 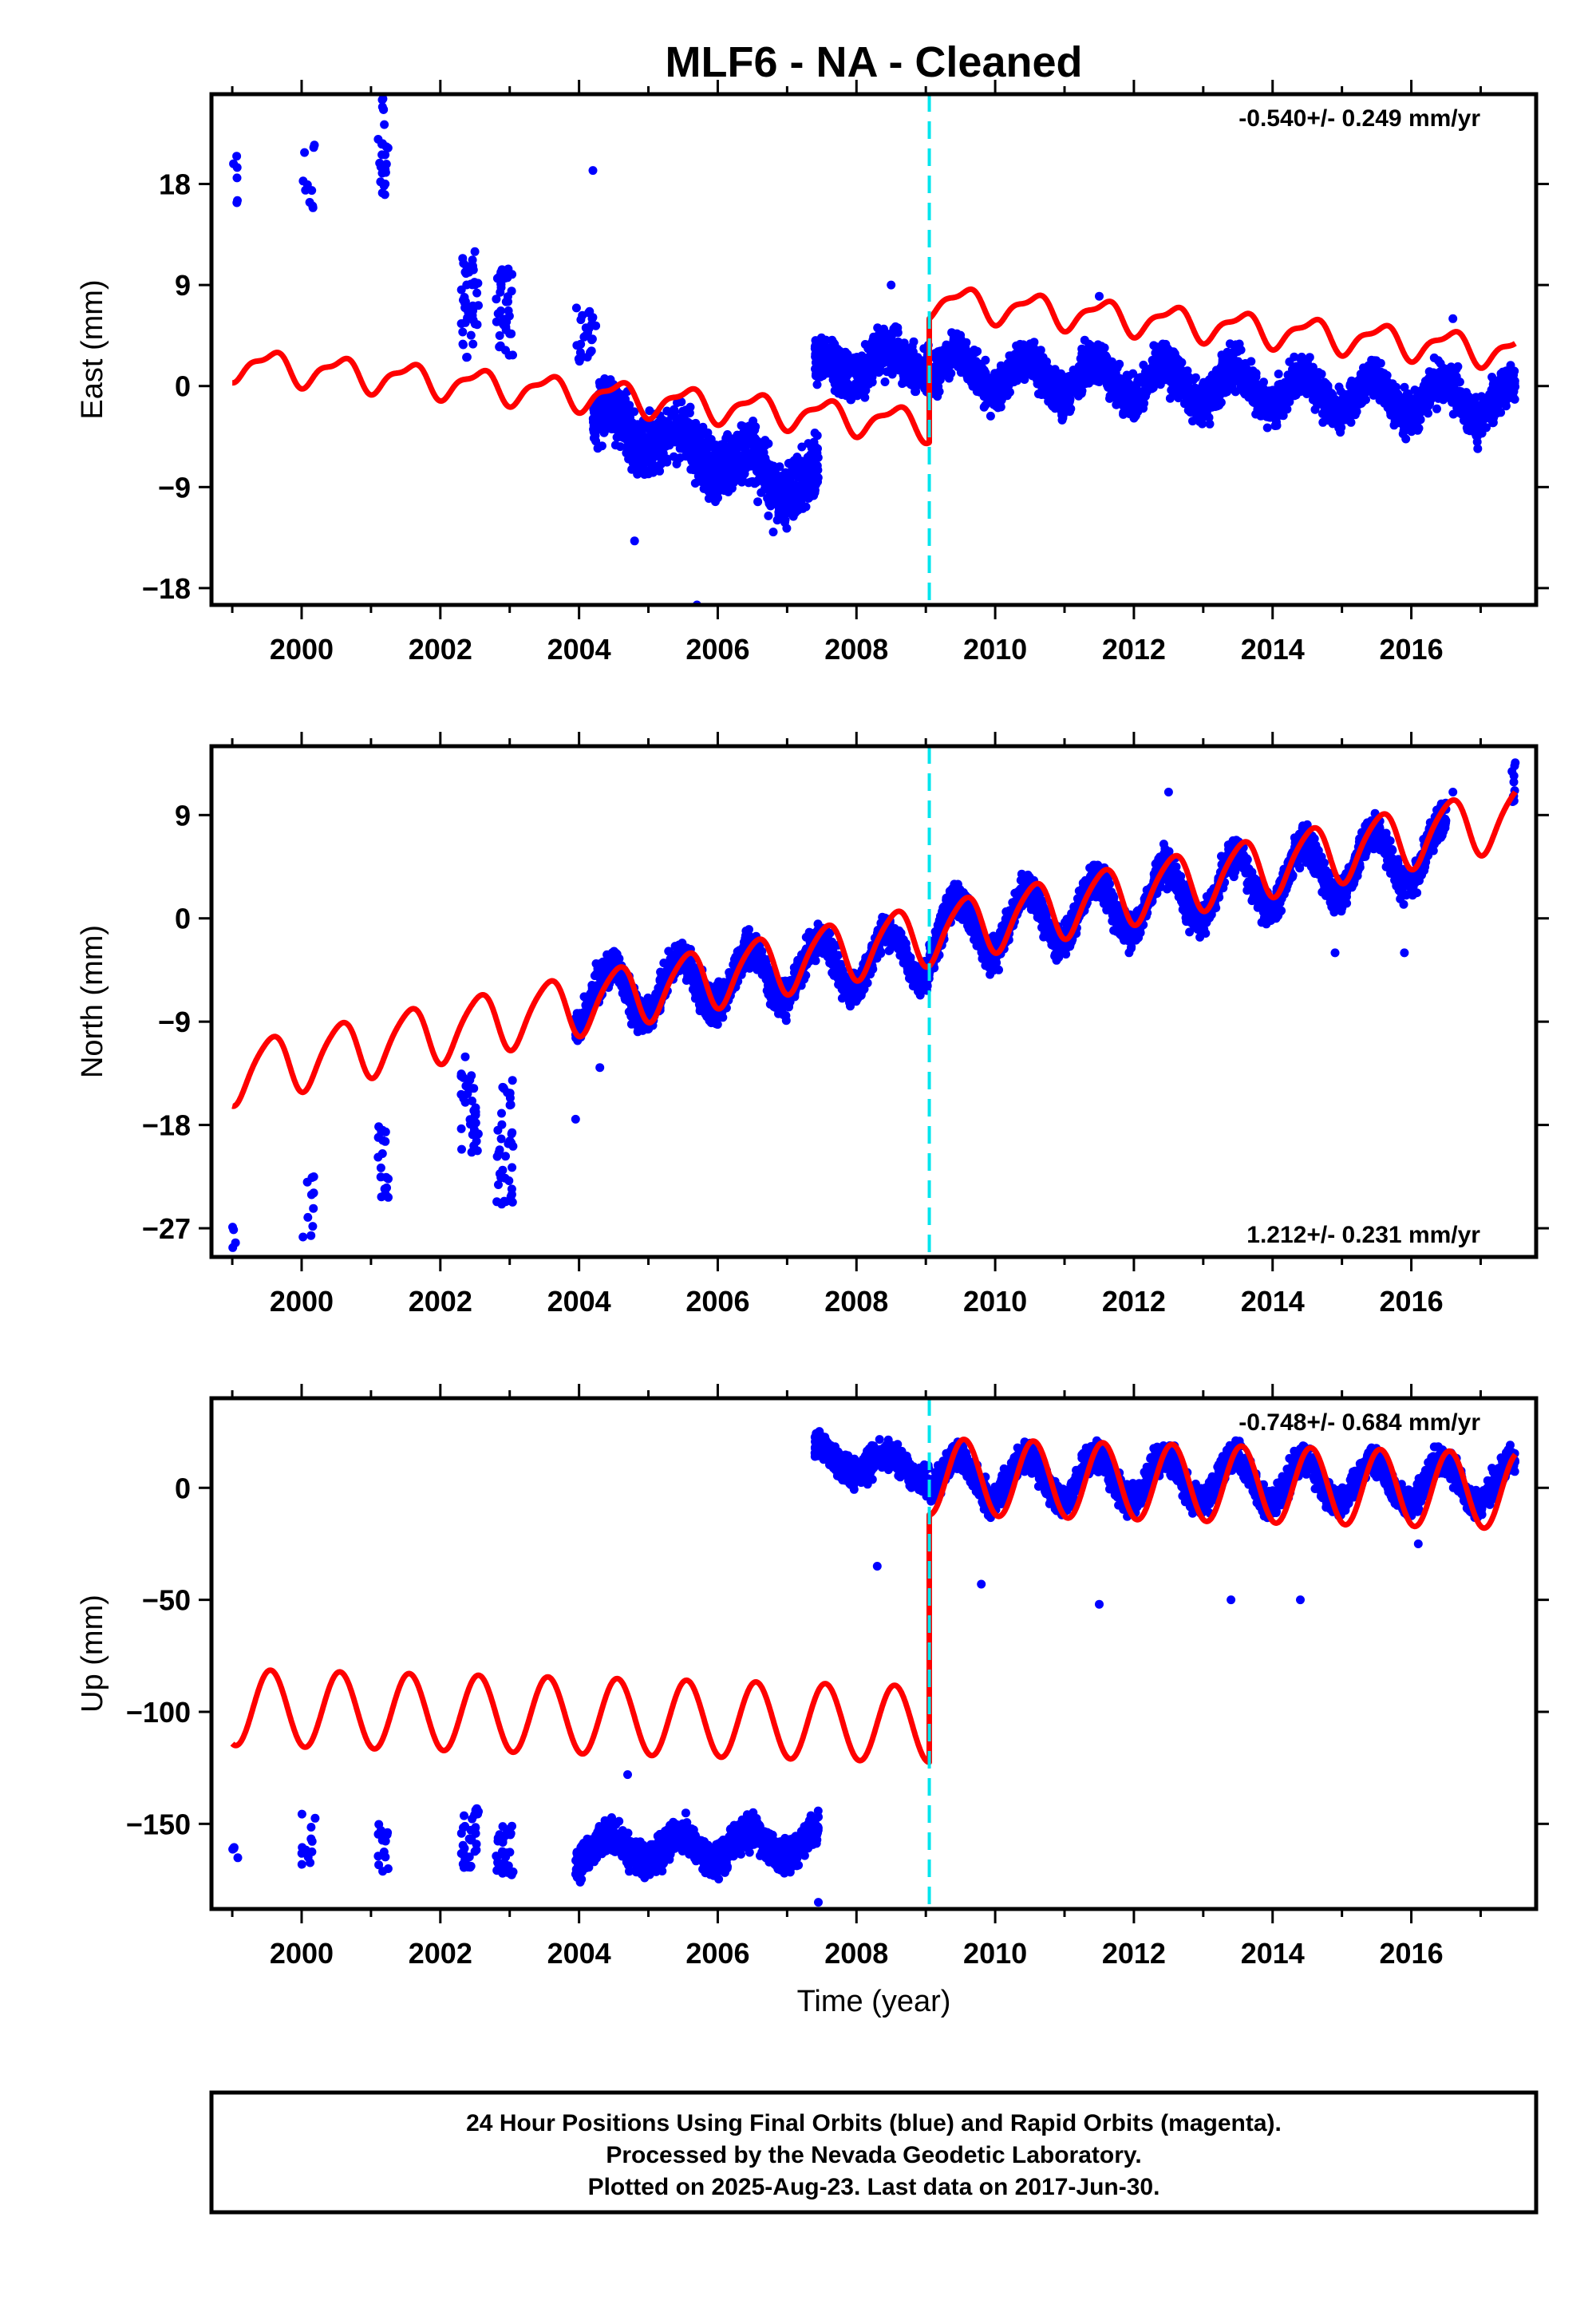 I want to click on outlier-point, so click(x=773, y=532).